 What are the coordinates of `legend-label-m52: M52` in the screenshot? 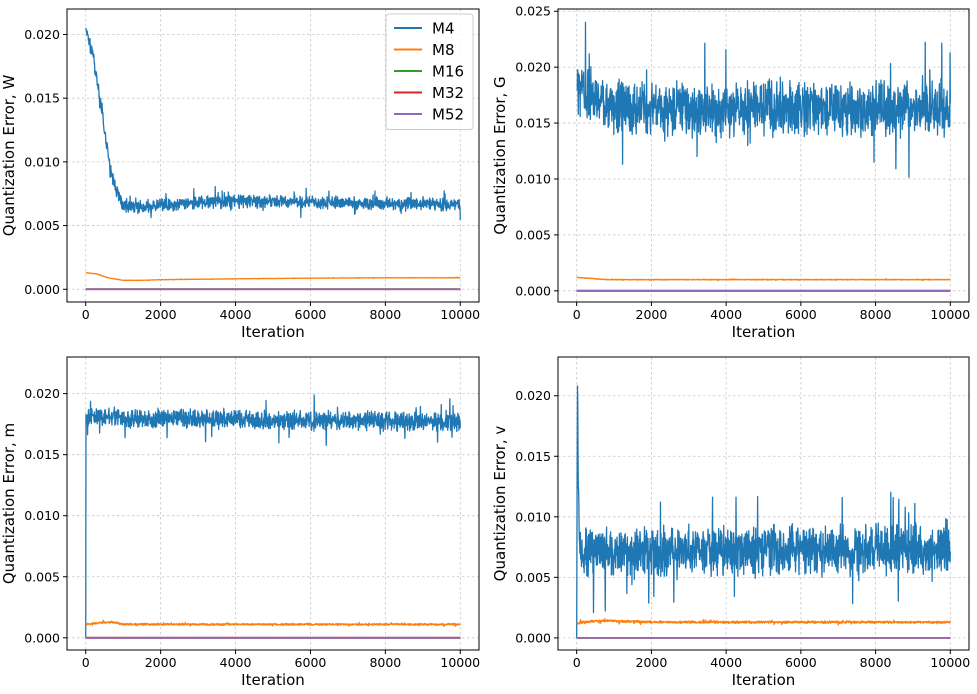 It's located at (448, 115).